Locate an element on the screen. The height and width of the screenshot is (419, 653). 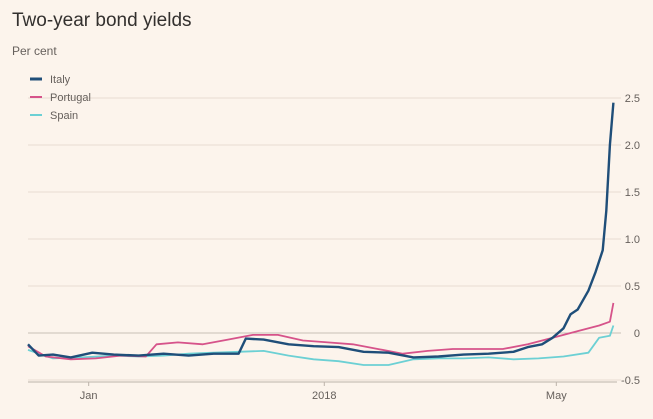
y-tick-label: 2.0 is located at coordinates (632, 146).